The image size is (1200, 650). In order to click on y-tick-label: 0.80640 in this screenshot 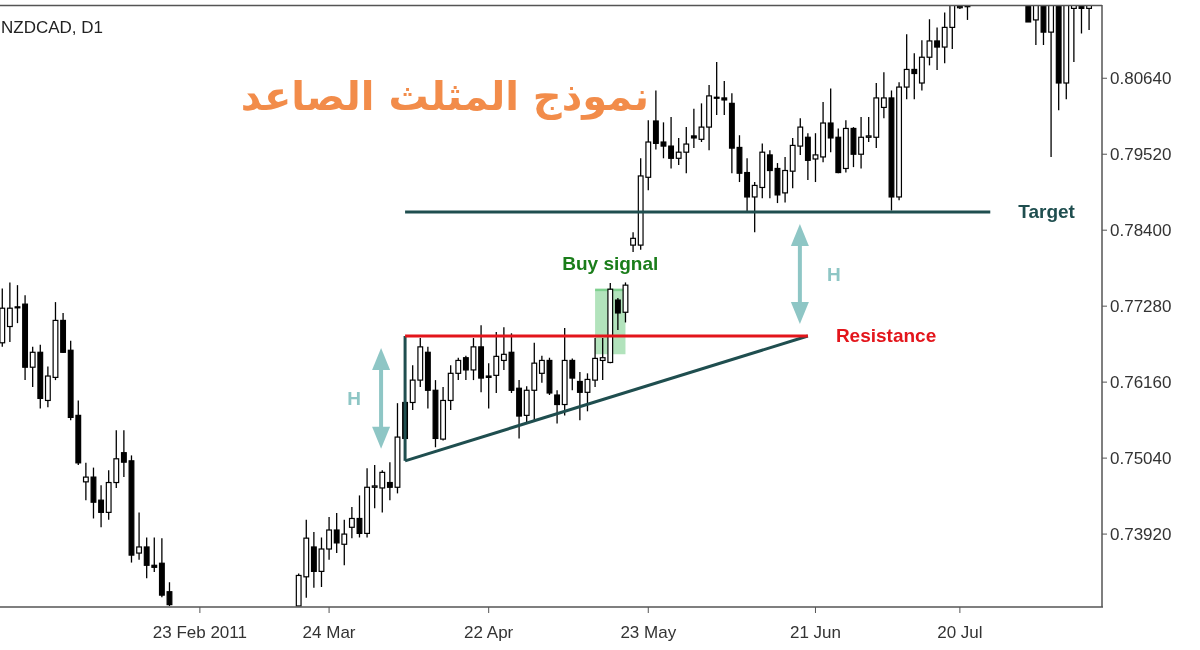, I will do `click(1141, 79)`.